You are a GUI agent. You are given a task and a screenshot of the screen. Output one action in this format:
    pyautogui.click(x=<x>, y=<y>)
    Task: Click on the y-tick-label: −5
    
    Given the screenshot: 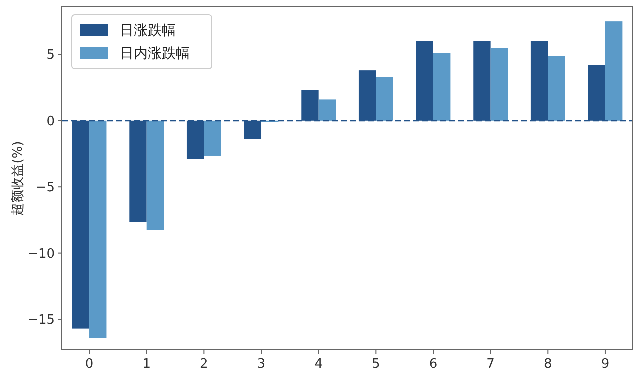 What is the action you would take?
    pyautogui.click(x=45, y=188)
    